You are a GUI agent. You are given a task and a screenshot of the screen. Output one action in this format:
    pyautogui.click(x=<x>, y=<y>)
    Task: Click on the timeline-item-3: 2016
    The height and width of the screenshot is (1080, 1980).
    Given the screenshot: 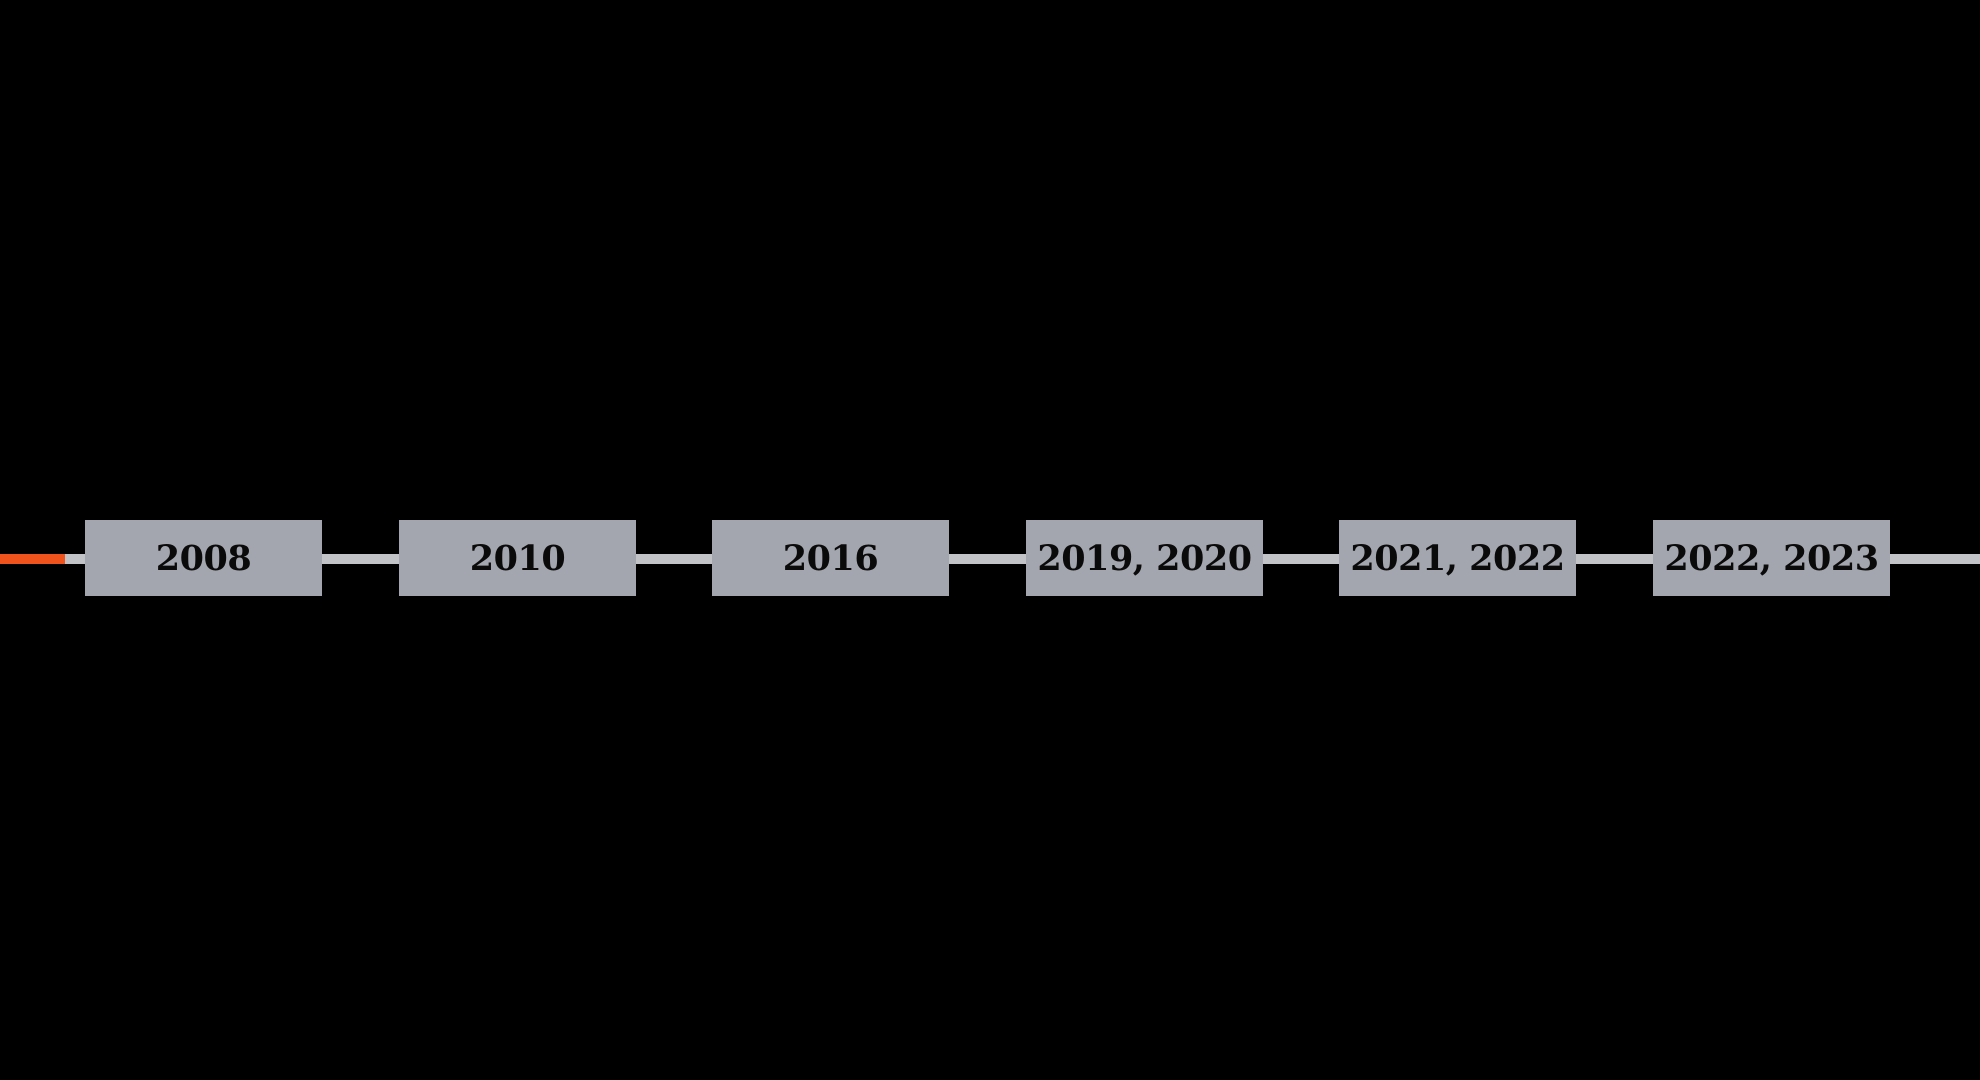 What is the action you would take?
    pyautogui.click(x=830, y=558)
    